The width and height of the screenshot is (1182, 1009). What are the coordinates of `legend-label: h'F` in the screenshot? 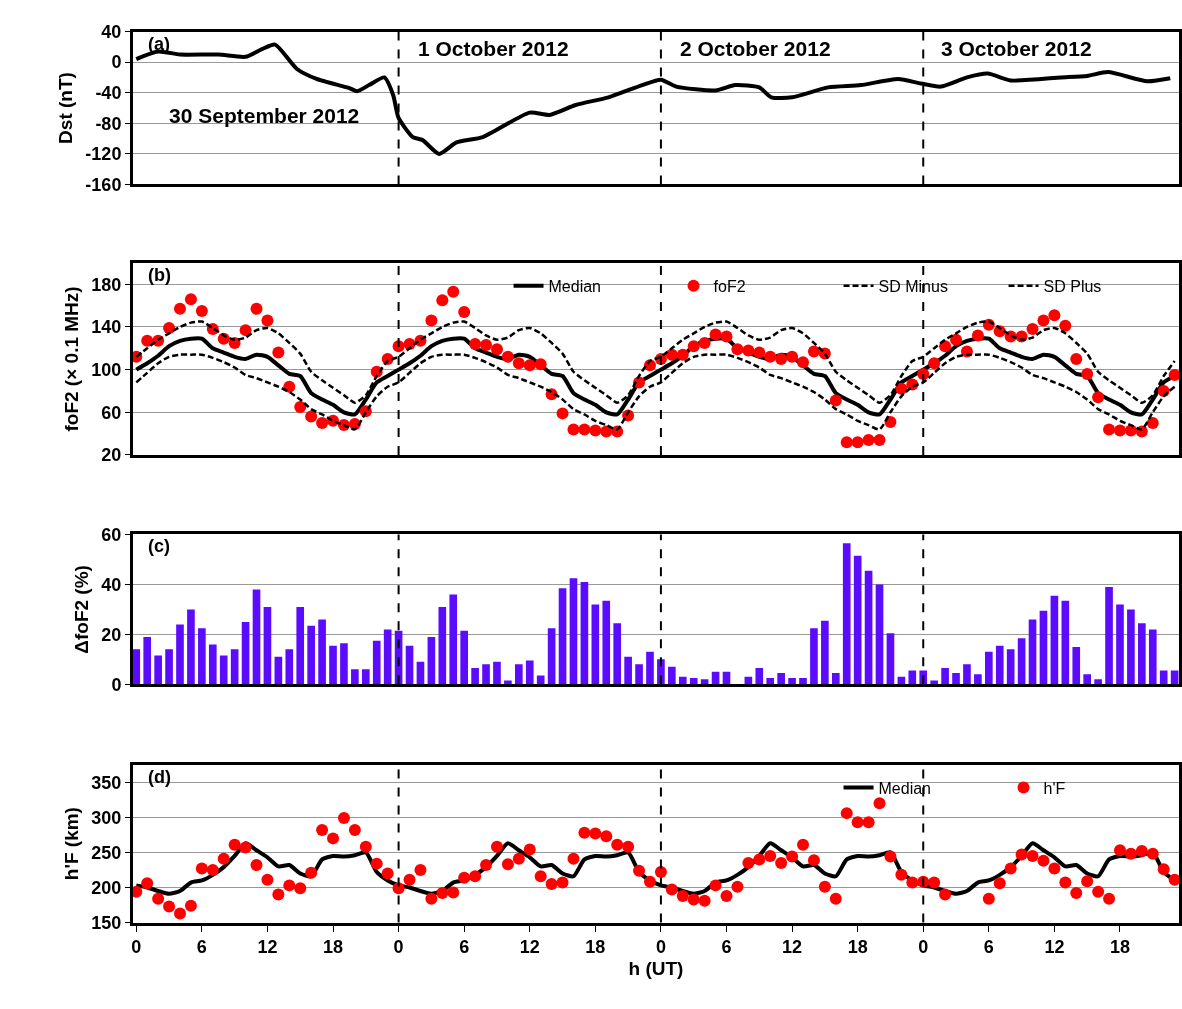 It's located at (1054, 788).